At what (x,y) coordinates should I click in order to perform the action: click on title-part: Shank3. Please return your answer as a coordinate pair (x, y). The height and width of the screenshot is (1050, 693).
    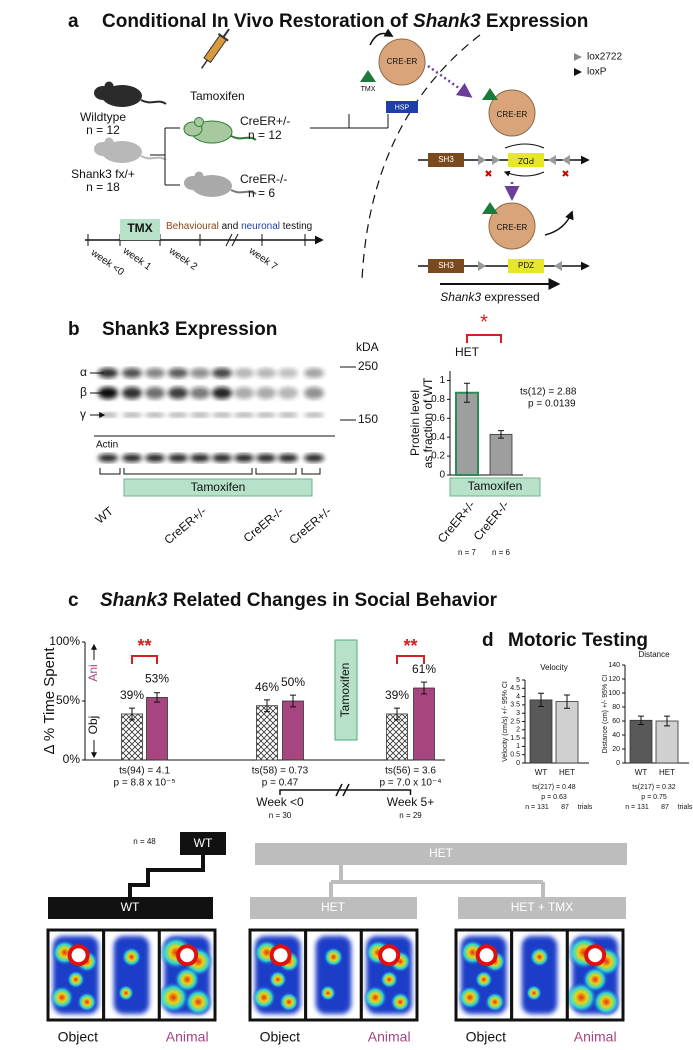
    Looking at the image, I should click on (447, 21).